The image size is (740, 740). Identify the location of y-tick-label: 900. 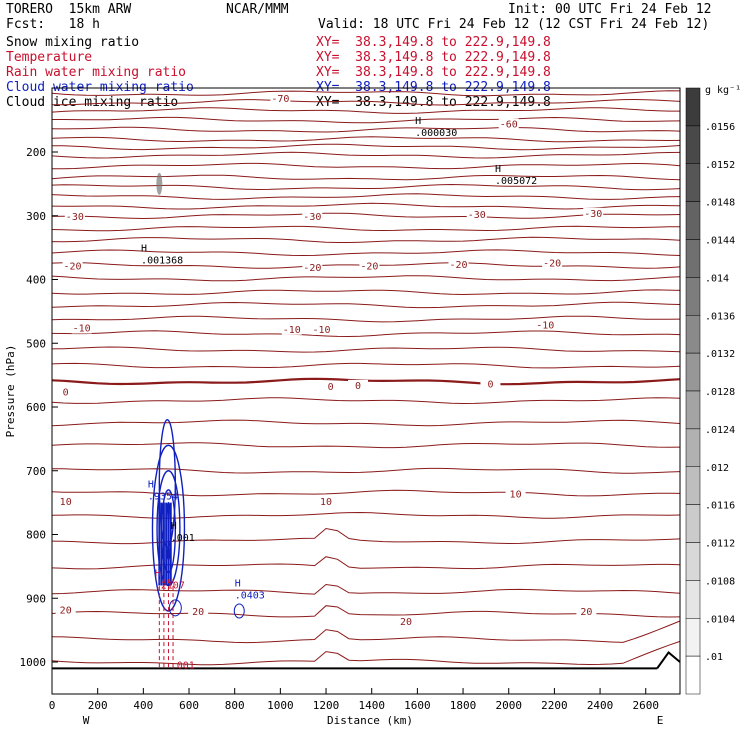
(36, 598).